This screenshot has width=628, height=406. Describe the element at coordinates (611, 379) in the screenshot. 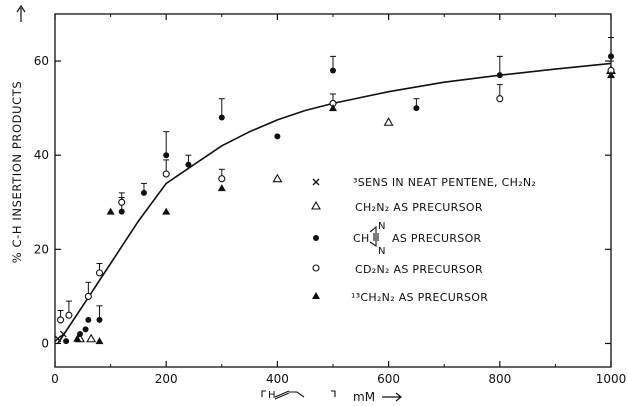

I see `x-tick-label: 1000` at that location.